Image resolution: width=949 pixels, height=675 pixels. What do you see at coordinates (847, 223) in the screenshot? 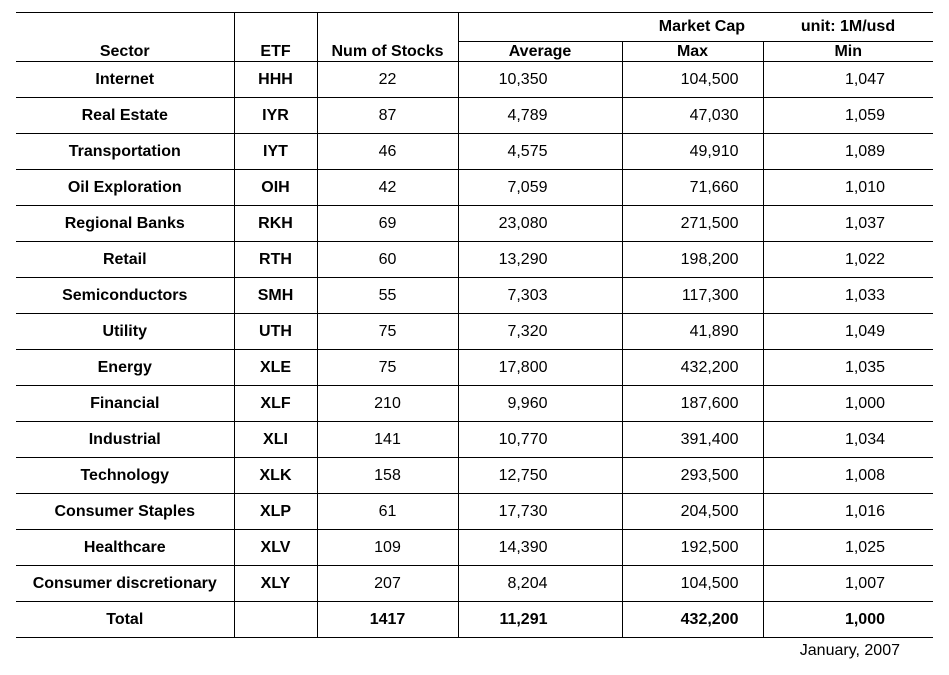
I see `min-cell: 1,037` at bounding box center [847, 223].